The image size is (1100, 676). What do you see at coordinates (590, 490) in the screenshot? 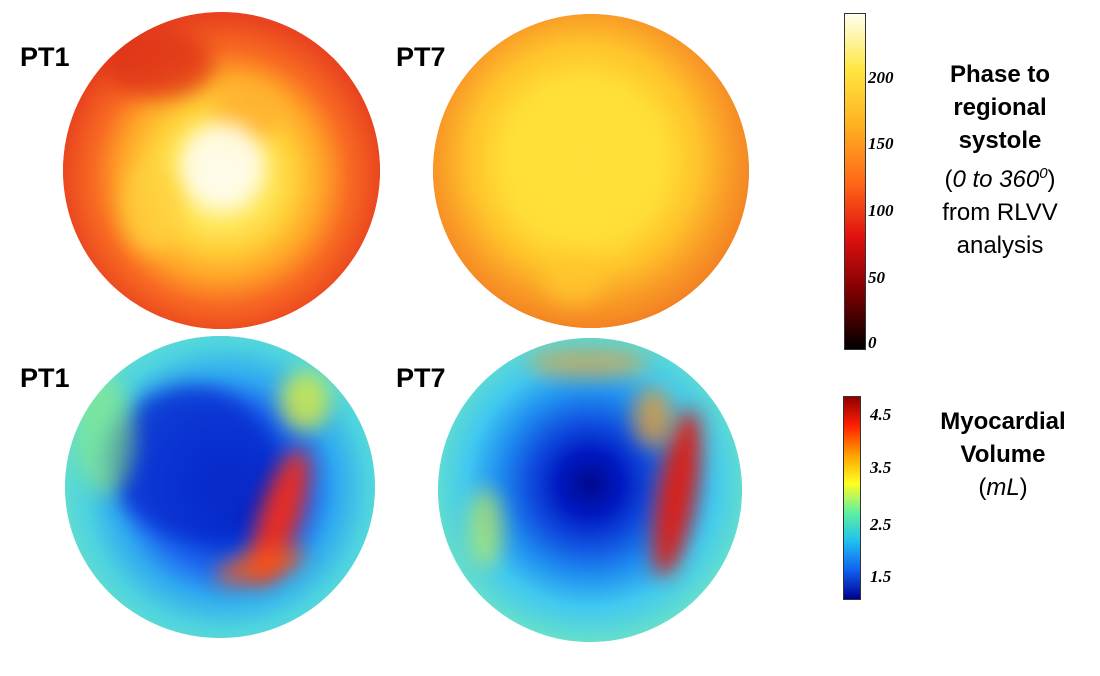
I see `volume-polar-map-pt7` at bounding box center [590, 490].